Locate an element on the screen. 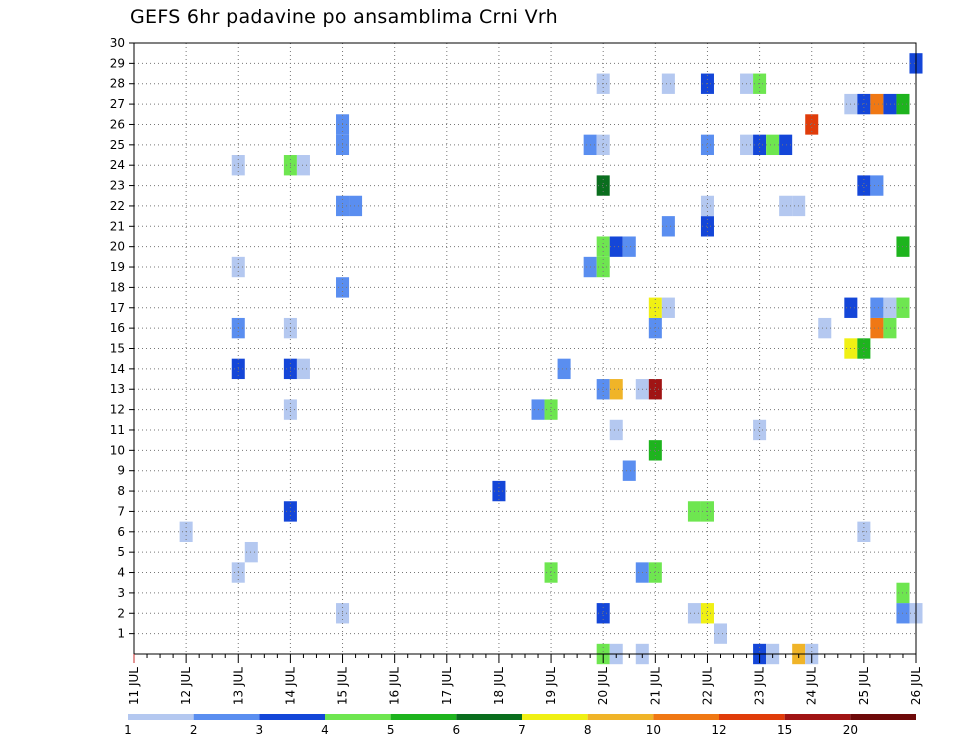 The image size is (960, 742). x-tick-label: 18 JUL is located at coordinates (499, 686).